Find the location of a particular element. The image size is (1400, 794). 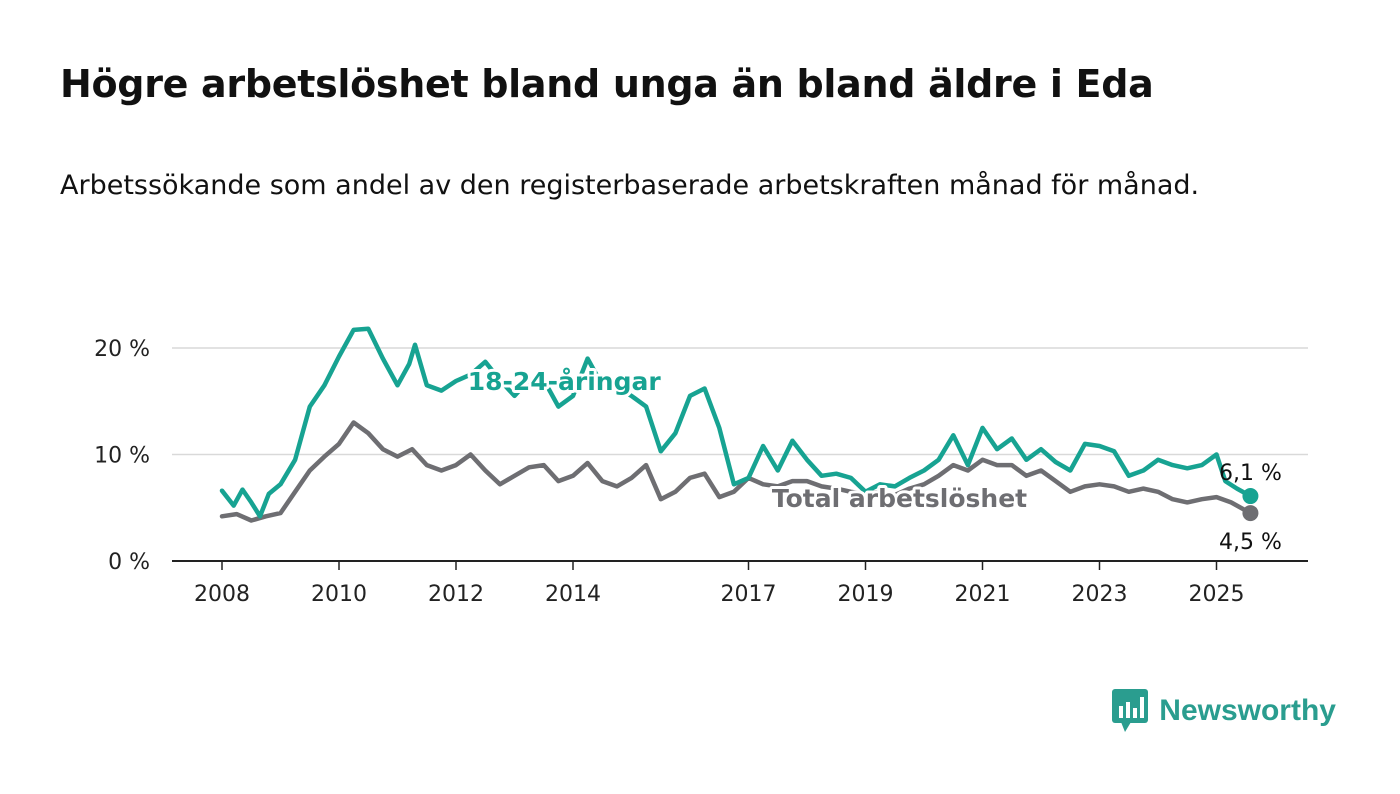

x-tick-label: 2025 is located at coordinates (1217, 594).